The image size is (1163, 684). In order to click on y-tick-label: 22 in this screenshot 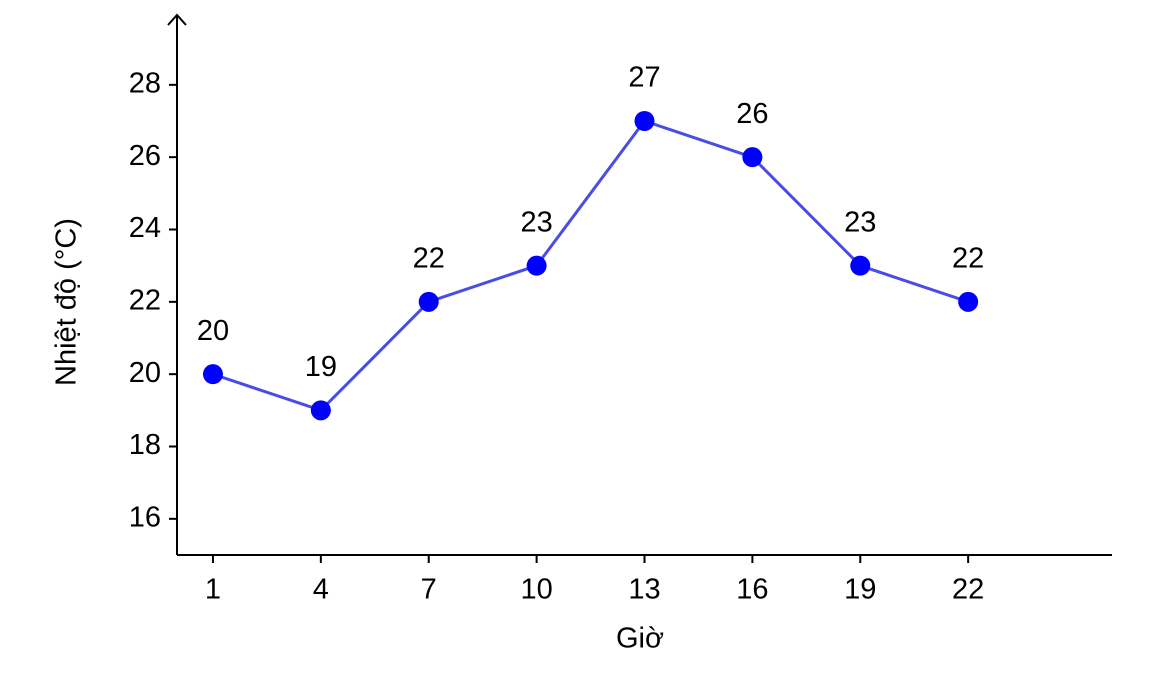, I will do `click(145, 300)`.